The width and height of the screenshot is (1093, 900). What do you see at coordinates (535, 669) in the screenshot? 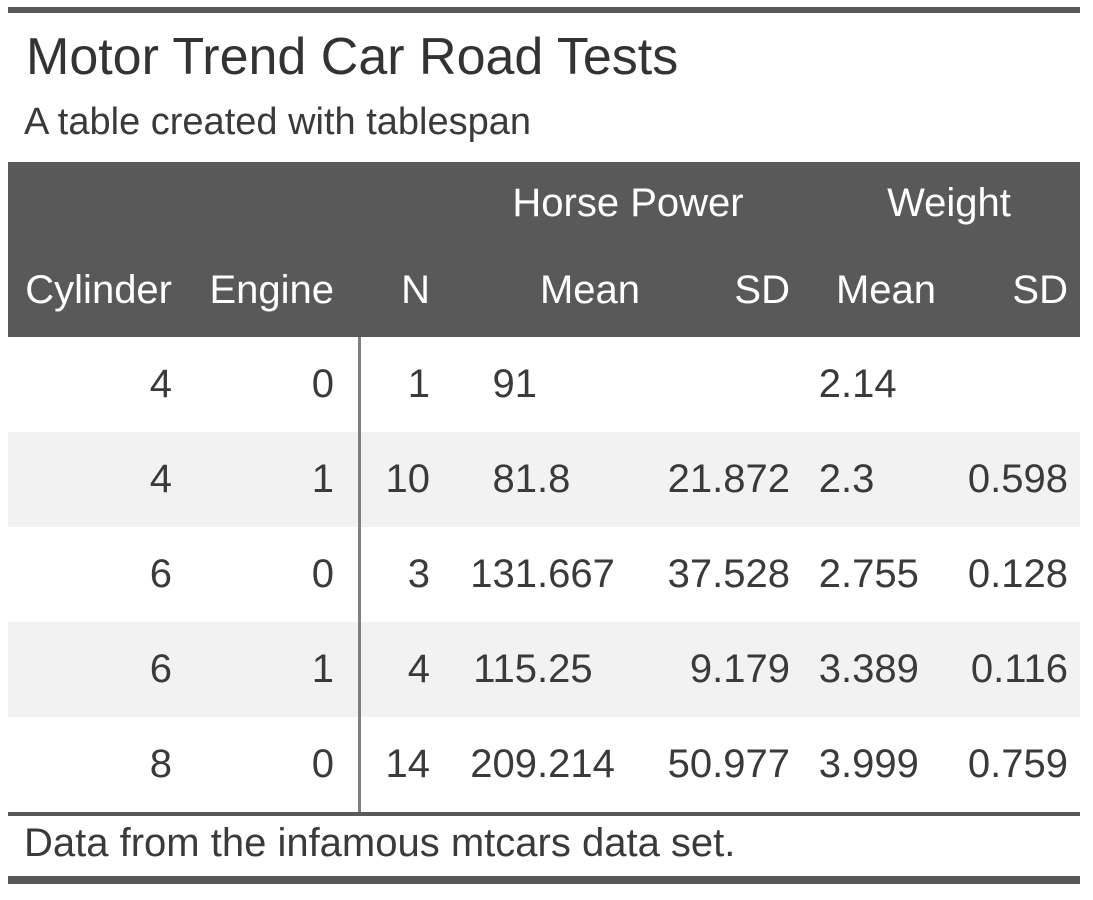
I see `hp-mean-cell: 115.25` at bounding box center [535, 669].